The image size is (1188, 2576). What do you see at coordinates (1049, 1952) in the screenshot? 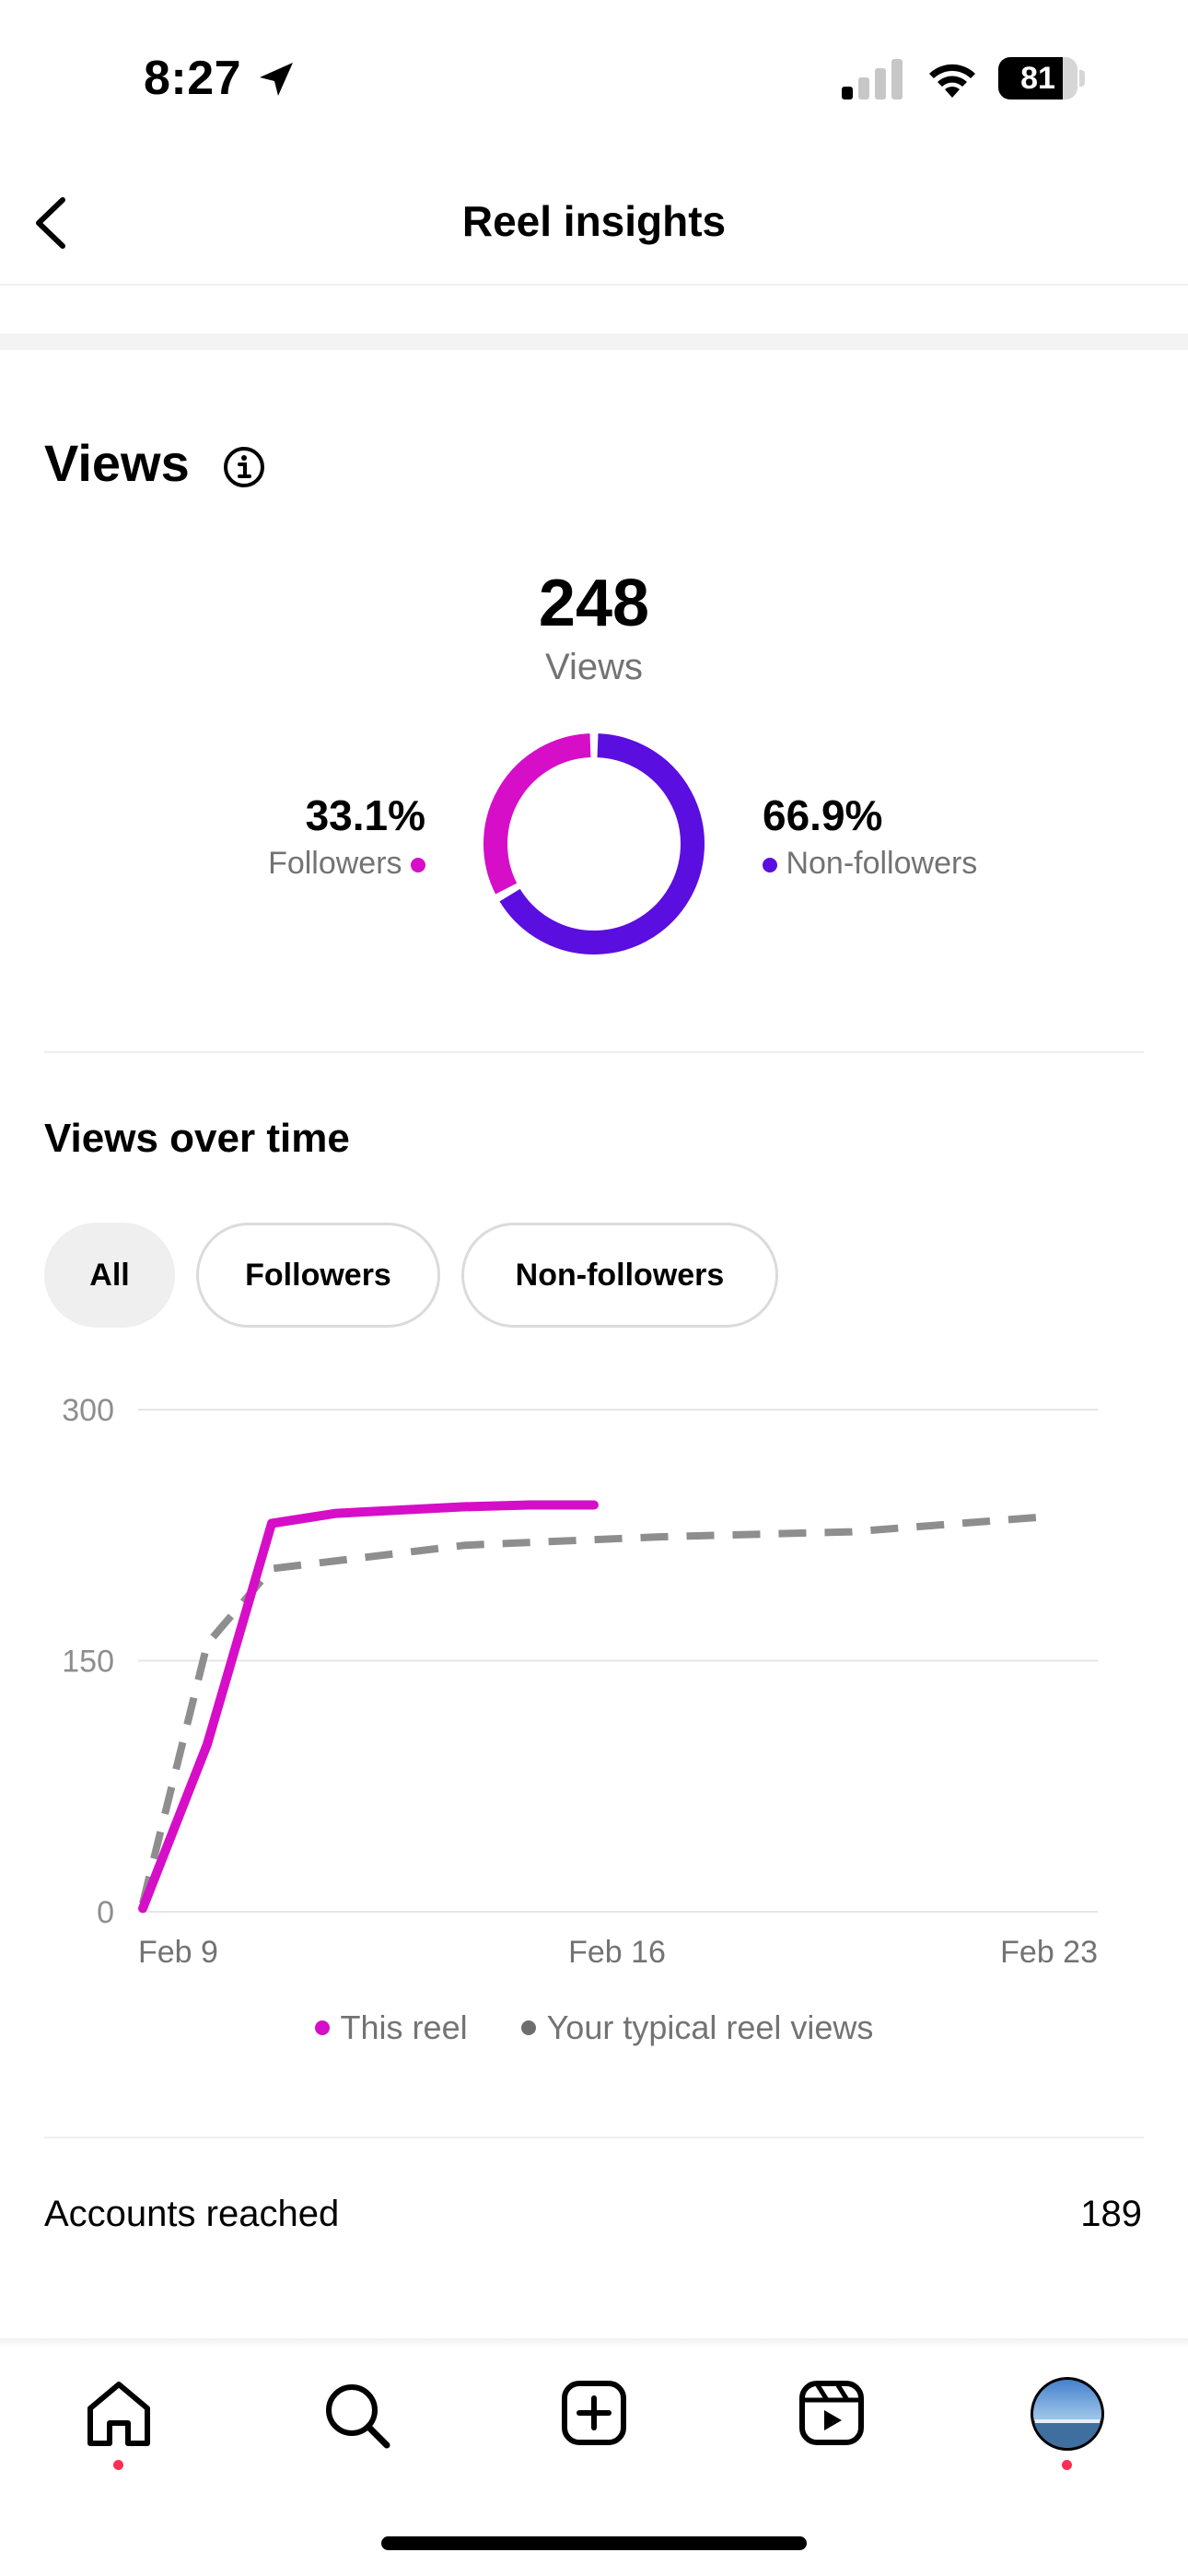
I see `x-tick-label: Feb 23` at bounding box center [1049, 1952].